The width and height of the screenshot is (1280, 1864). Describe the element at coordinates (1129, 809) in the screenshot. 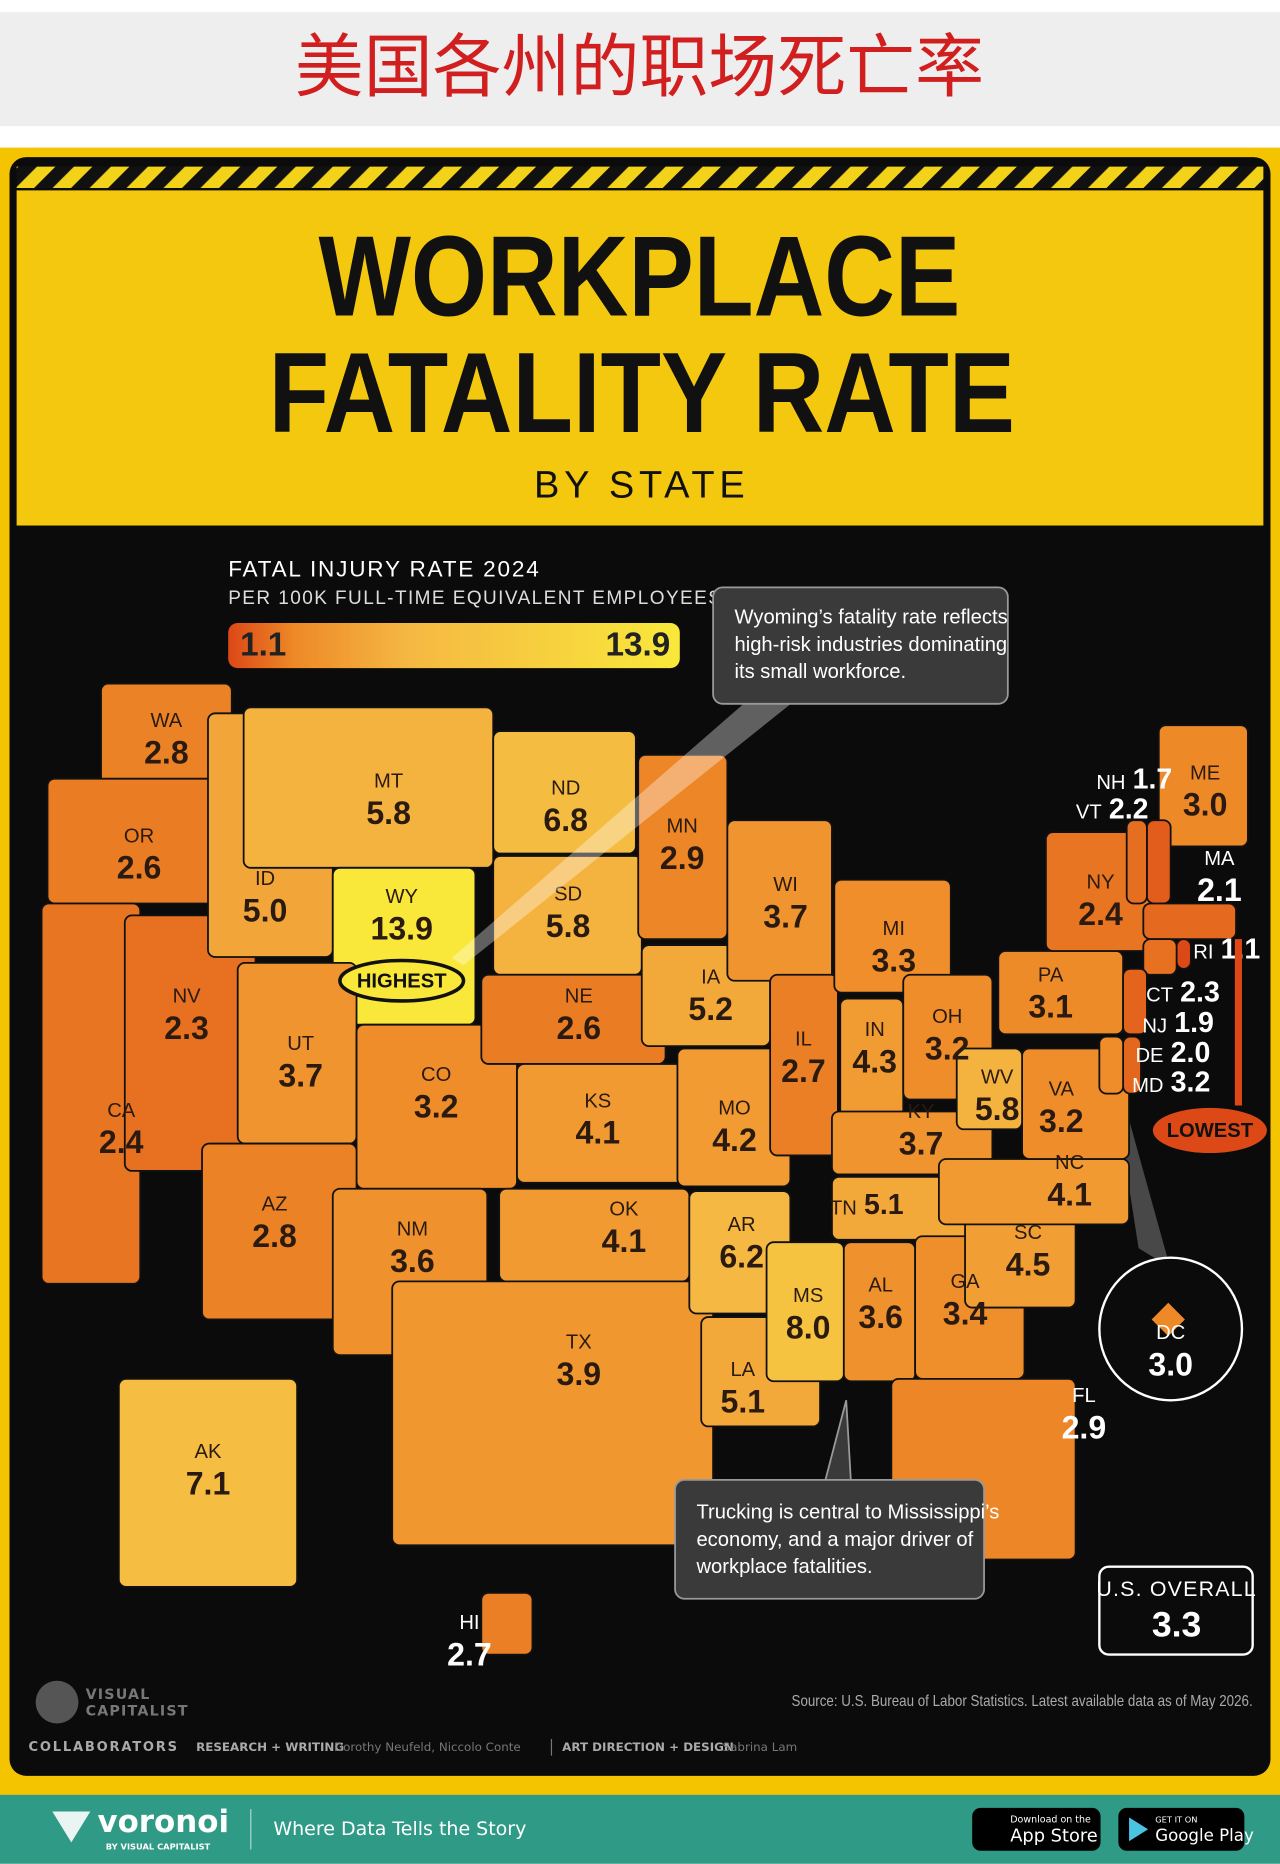

I see `state-value: 2.2` at that location.